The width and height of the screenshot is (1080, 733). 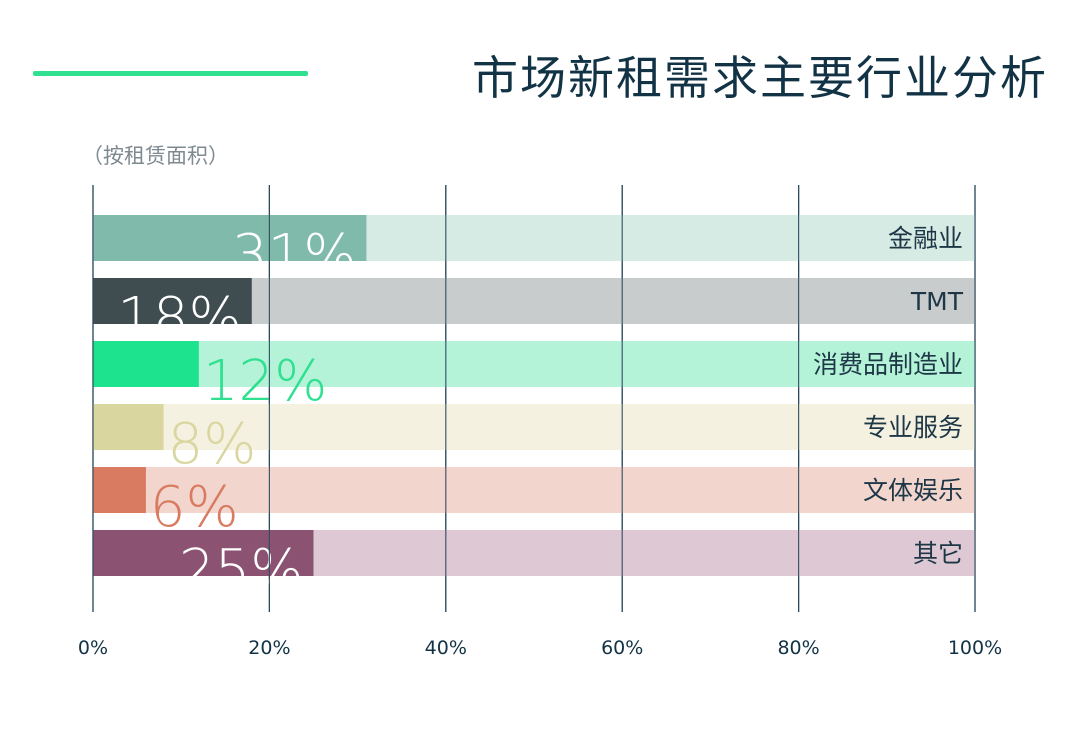 What do you see at coordinates (446, 648) in the screenshot?
I see `x-tick-label: 40%` at bounding box center [446, 648].